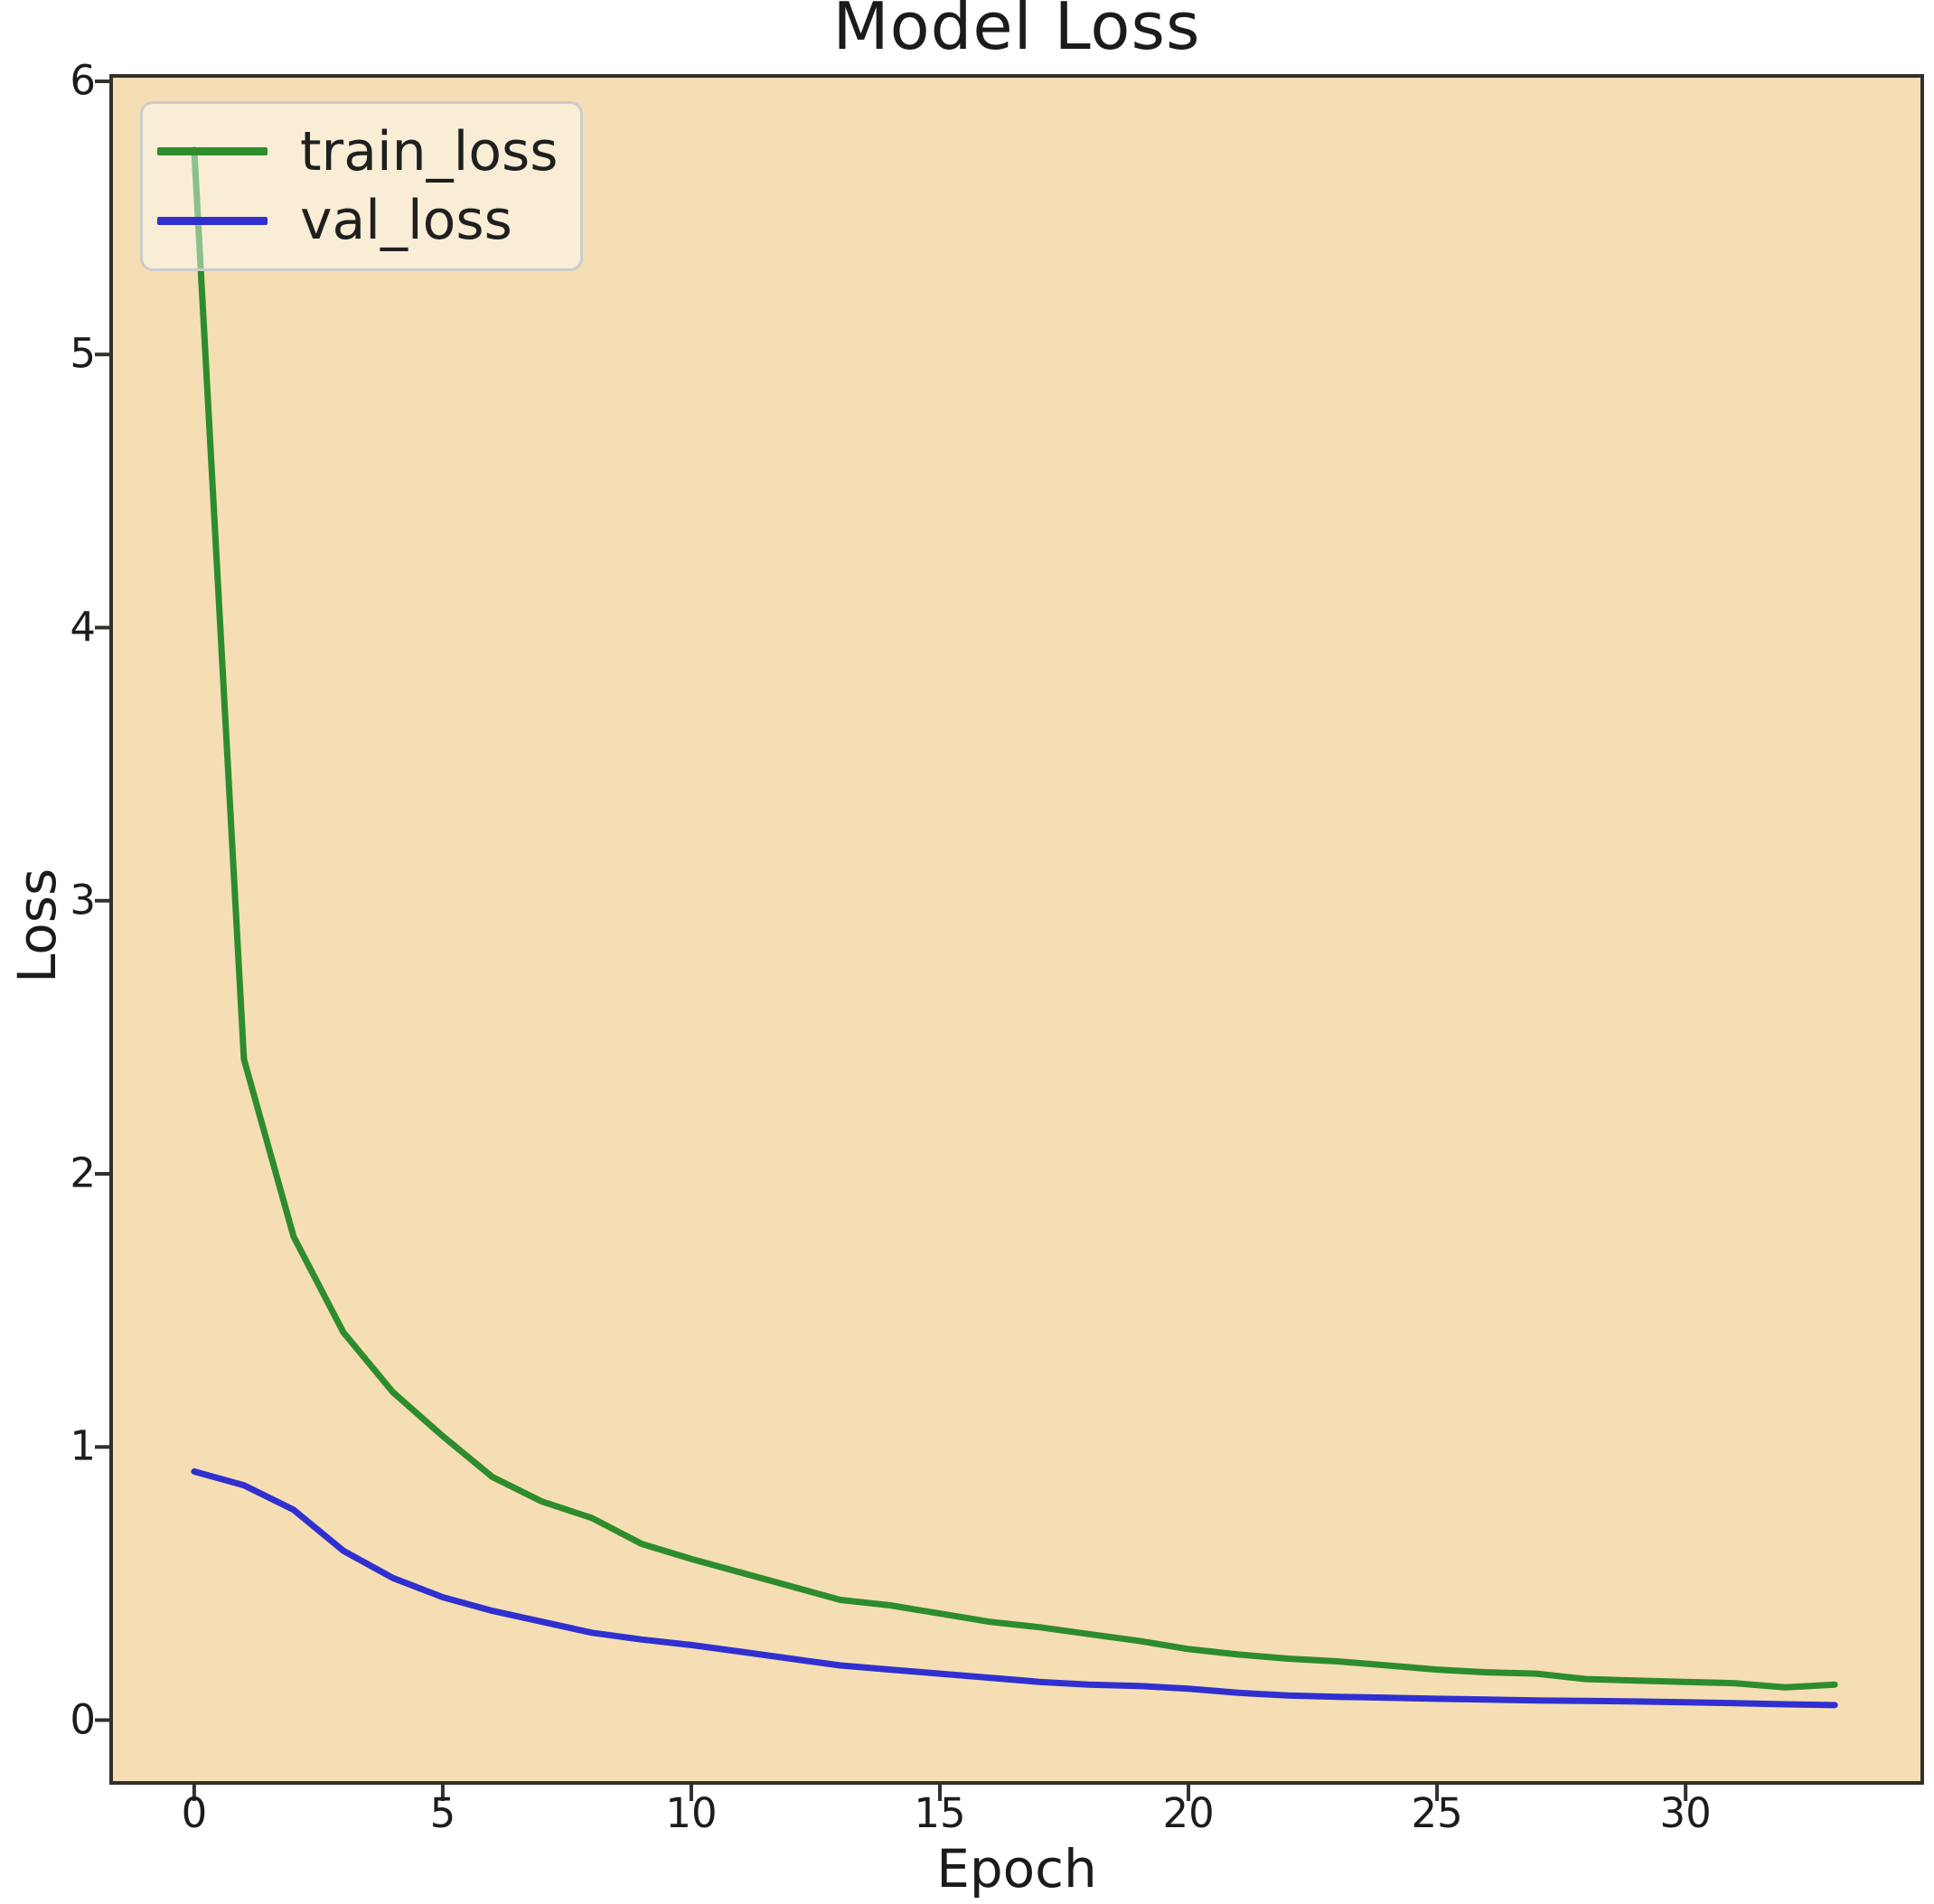  Describe the element at coordinates (361, 186) in the screenshot. I see `legend: train_loss val_loss` at that location.